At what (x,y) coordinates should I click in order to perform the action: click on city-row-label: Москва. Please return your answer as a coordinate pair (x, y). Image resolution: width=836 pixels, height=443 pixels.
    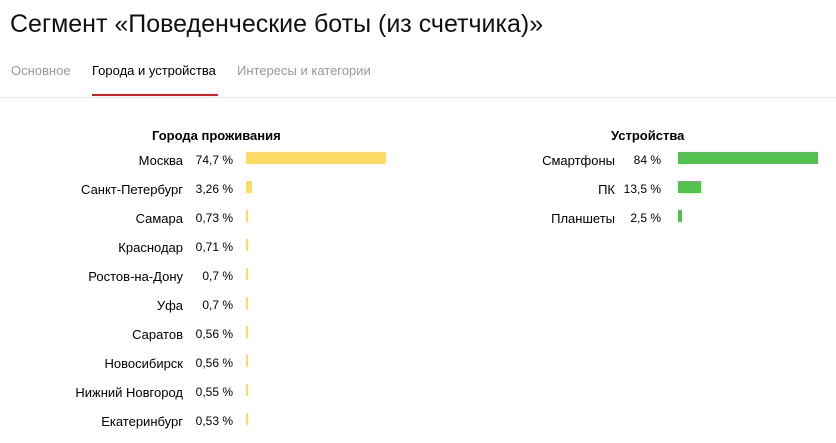
    Looking at the image, I should click on (160, 160).